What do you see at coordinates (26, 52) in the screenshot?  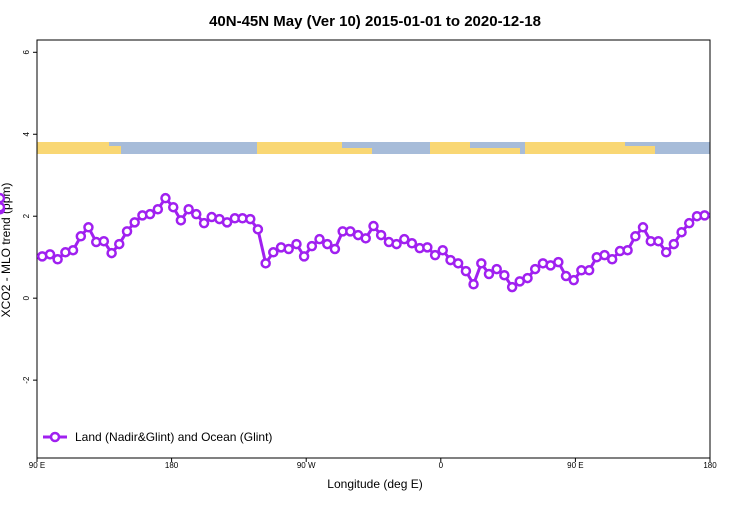 I see `y-tick-label: 6` at bounding box center [26, 52].